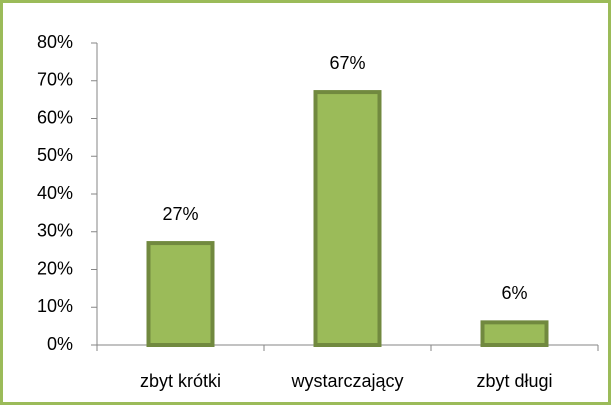 The height and width of the screenshot is (405, 611). I want to click on x-tick-label: zbyt długi, so click(514, 381).